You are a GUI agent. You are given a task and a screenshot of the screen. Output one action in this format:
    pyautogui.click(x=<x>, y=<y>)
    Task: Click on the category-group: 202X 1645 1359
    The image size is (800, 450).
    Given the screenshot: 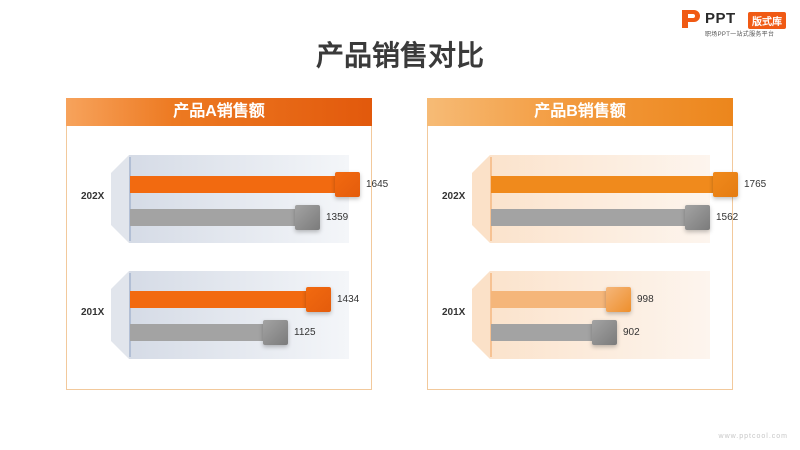 What is the action you would take?
    pyautogui.click(x=227, y=199)
    